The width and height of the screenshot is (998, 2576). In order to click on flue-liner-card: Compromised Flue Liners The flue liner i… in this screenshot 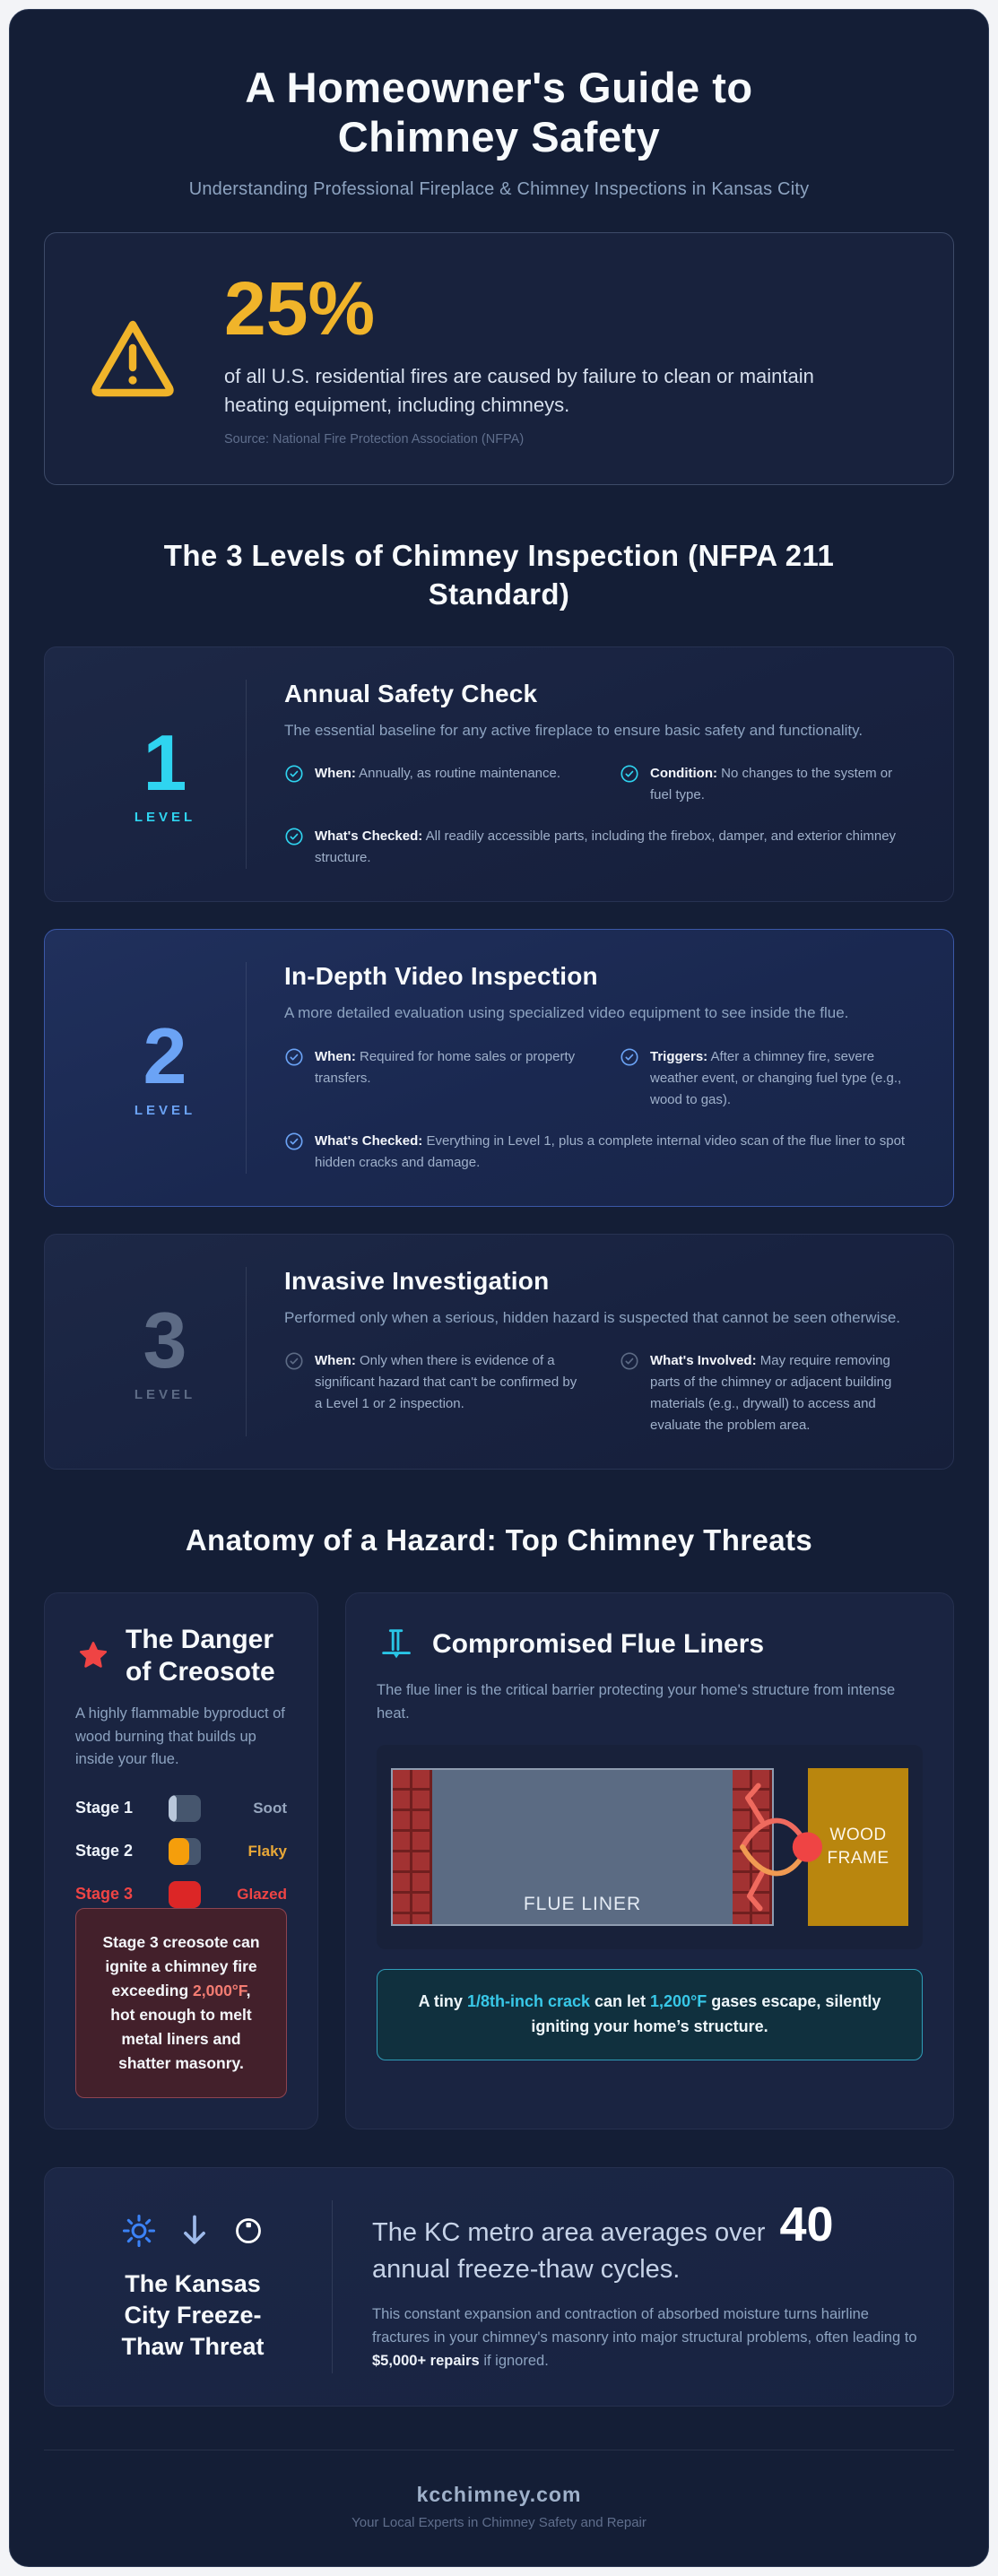, I will do `click(649, 1861)`.